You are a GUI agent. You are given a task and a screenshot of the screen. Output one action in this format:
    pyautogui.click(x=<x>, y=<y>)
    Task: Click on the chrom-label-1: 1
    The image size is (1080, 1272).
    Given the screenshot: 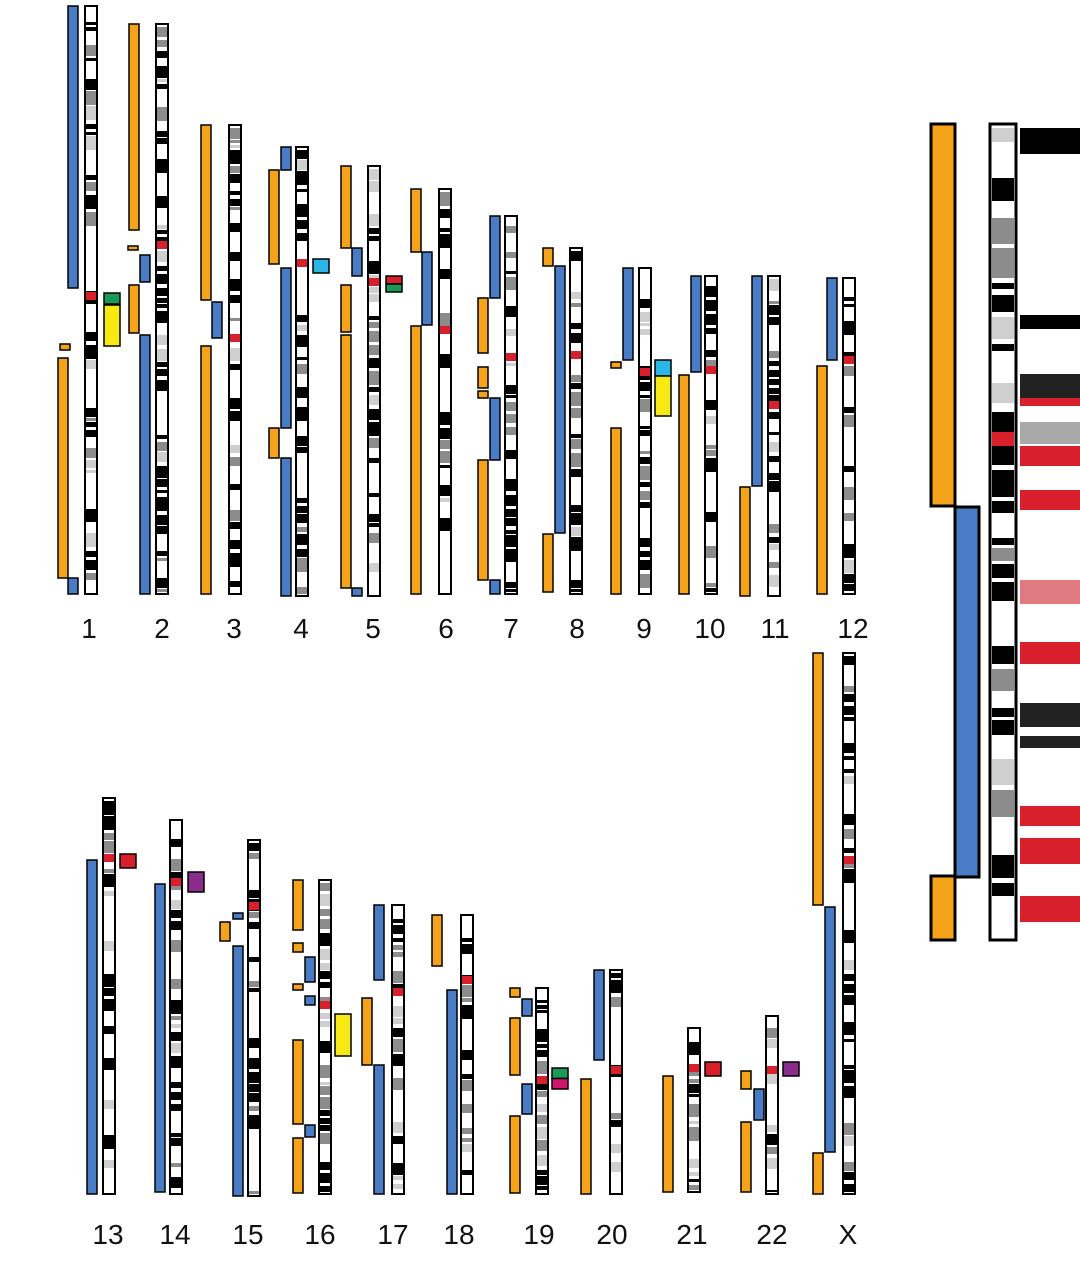 What is the action you would take?
    pyautogui.click(x=89, y=628)
    